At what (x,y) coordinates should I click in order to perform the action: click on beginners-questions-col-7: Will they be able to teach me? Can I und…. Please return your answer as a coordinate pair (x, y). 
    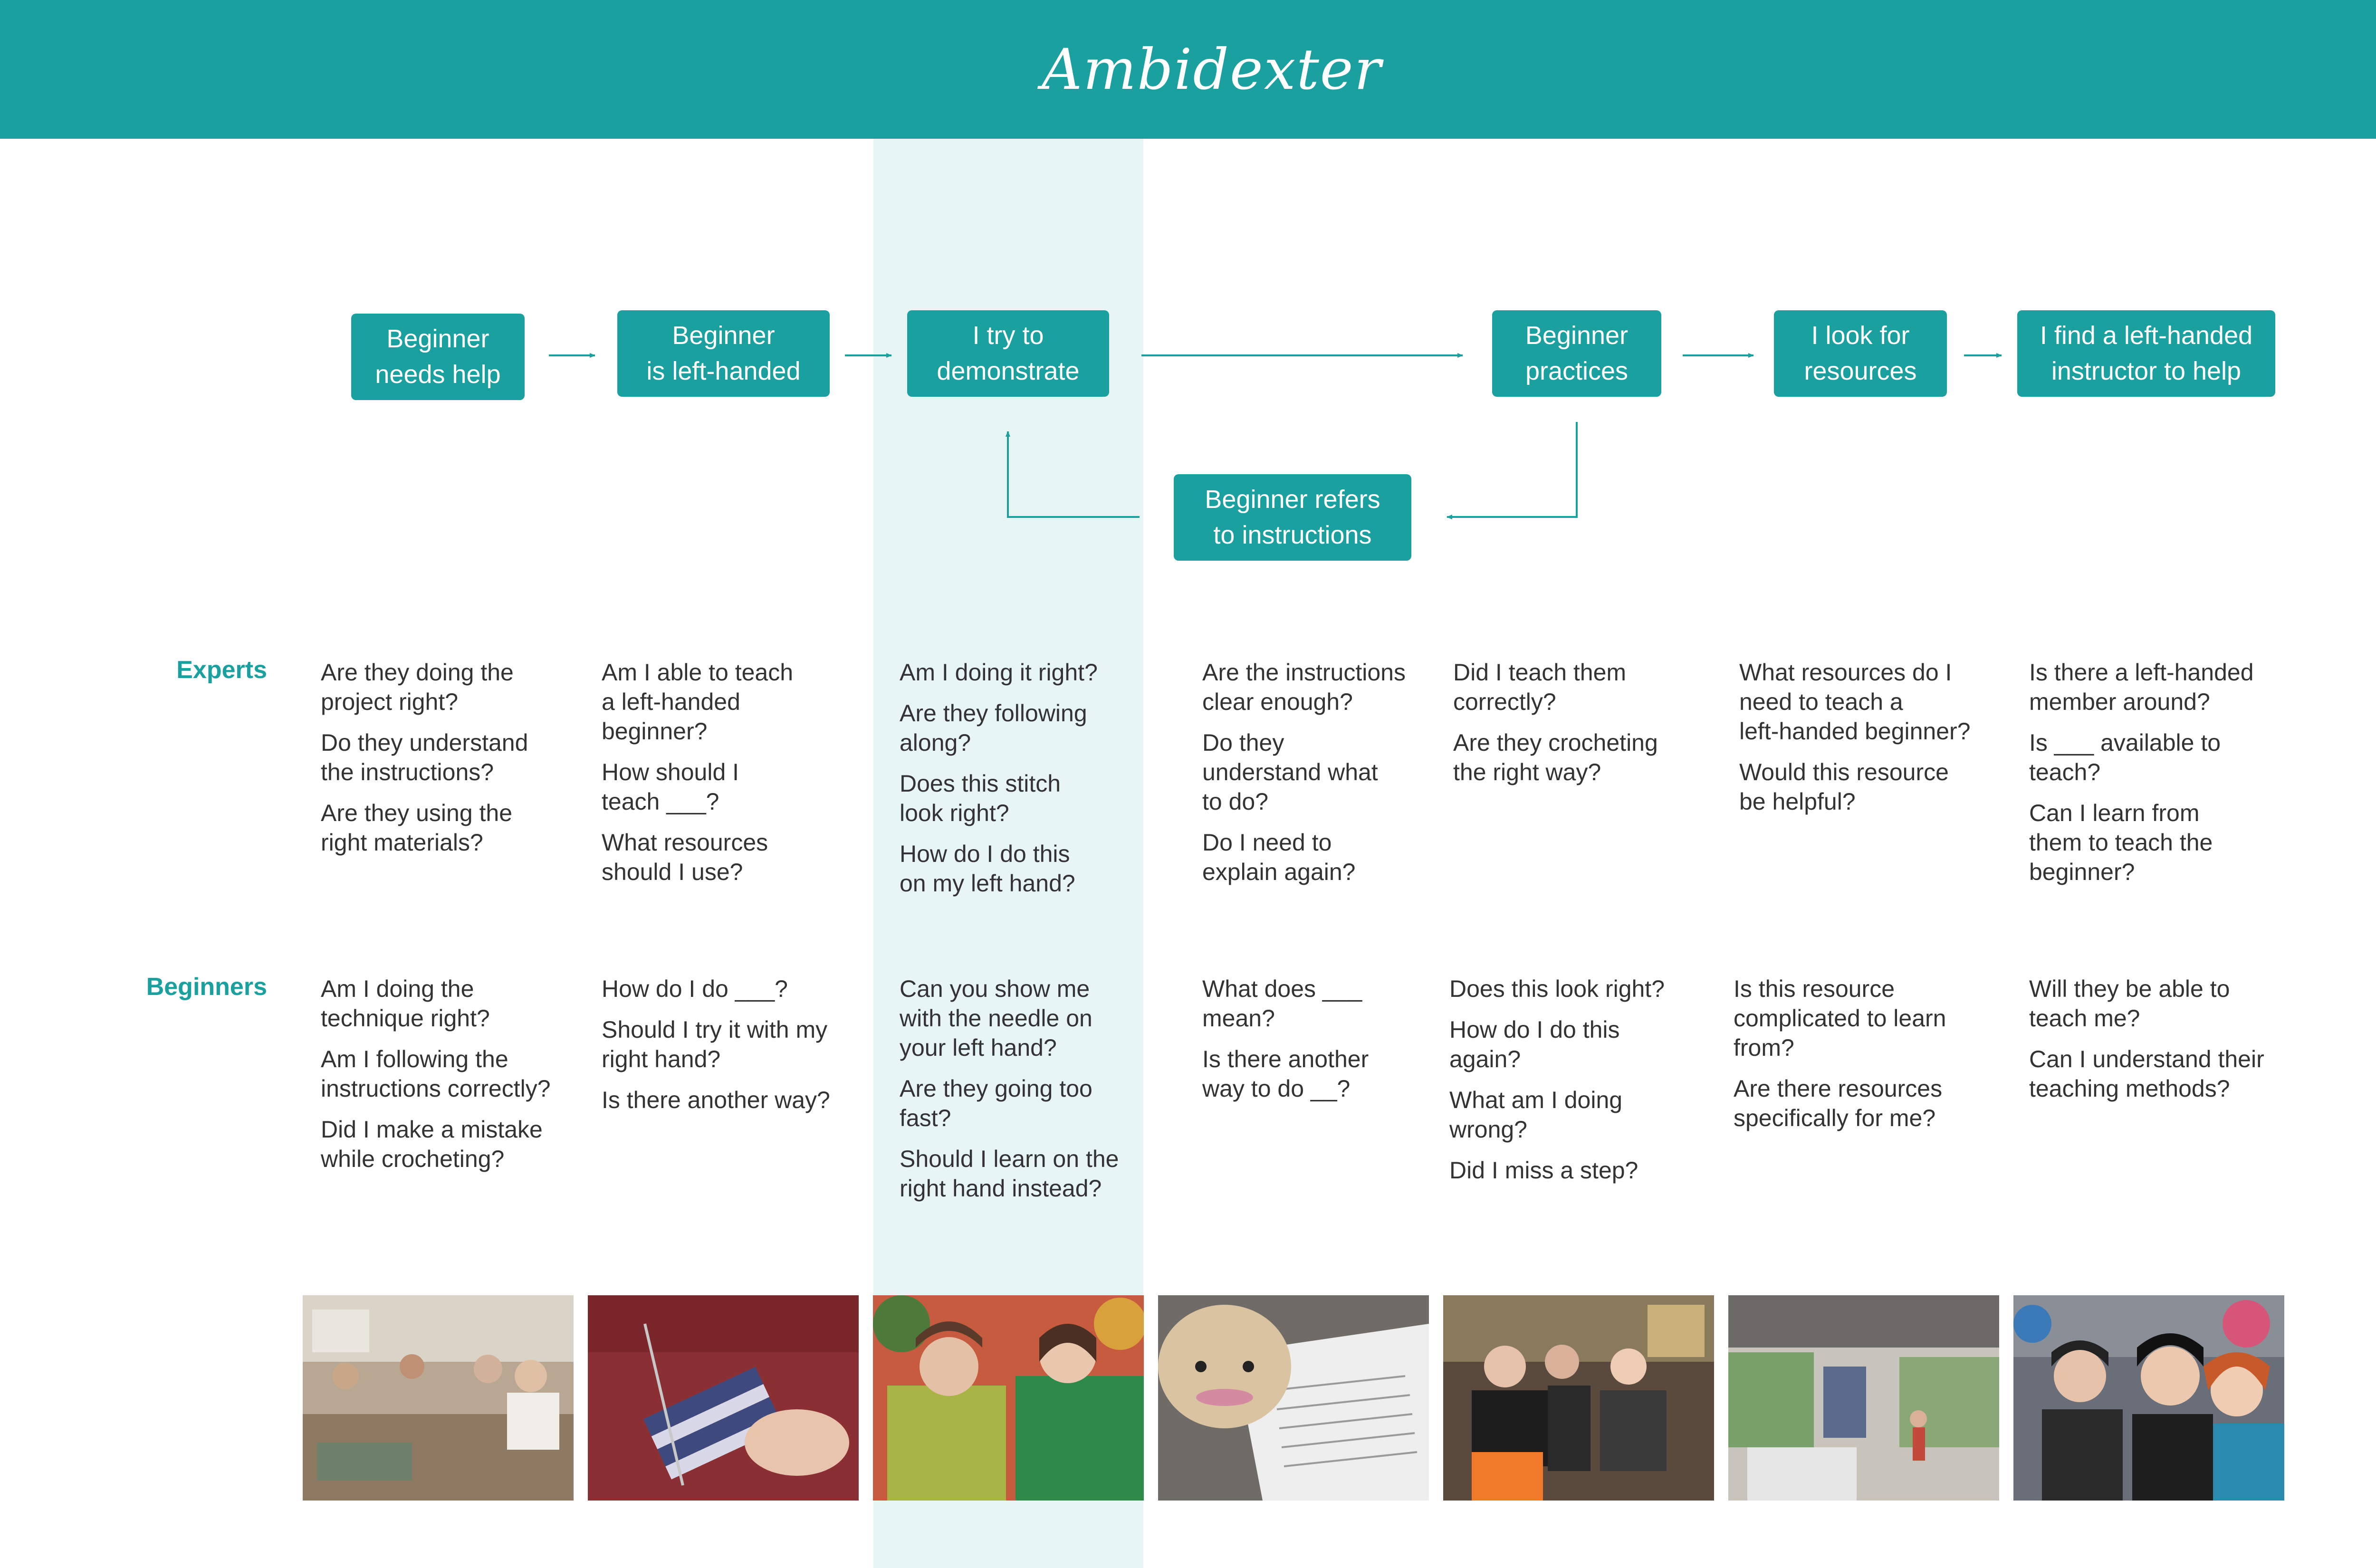
    Looking at the image, I should click on (2162, 1044).